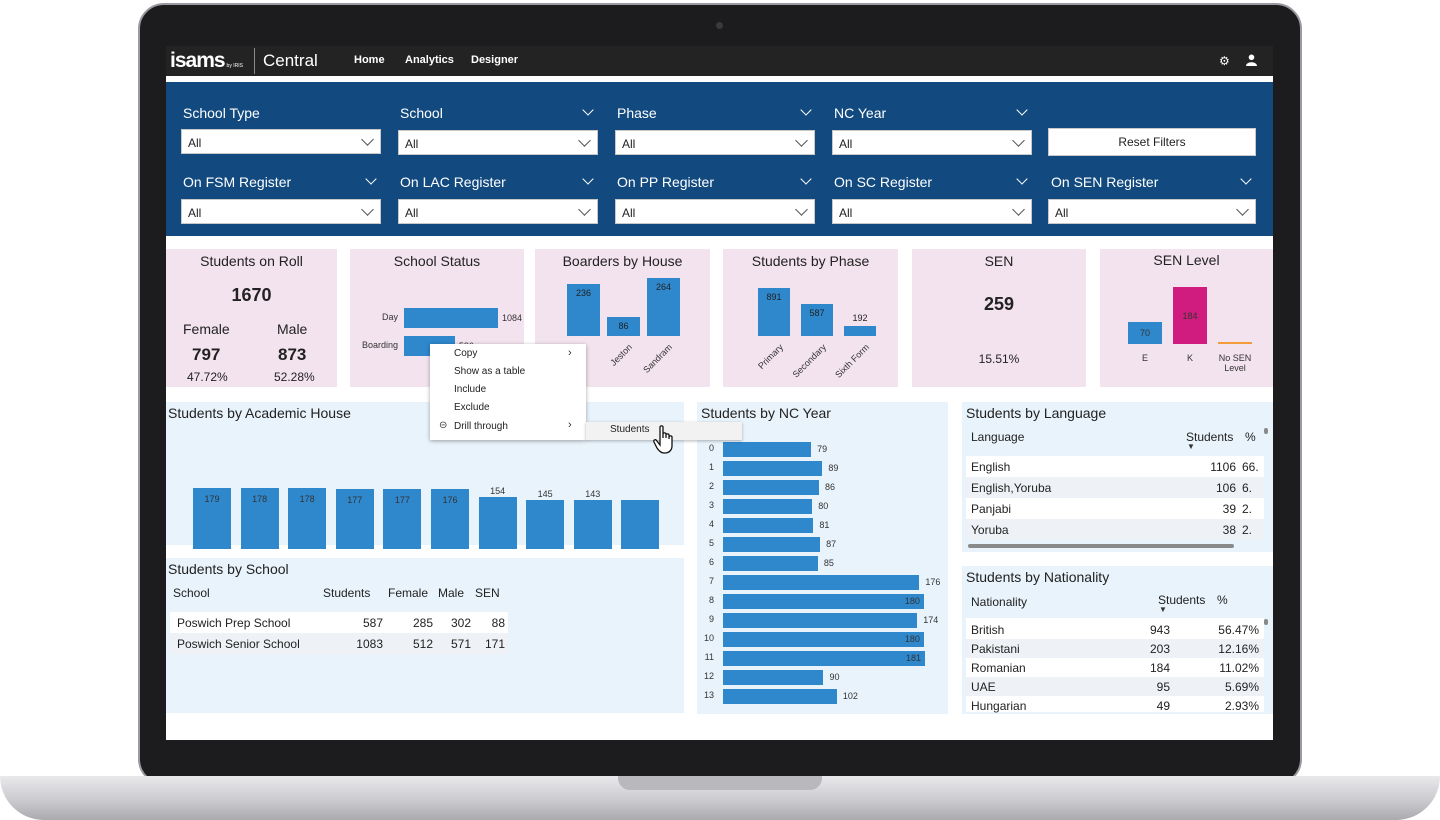 This screenshot has height=820, width=1440. I want to click on nationality-count: 184, so click(1159, 668).